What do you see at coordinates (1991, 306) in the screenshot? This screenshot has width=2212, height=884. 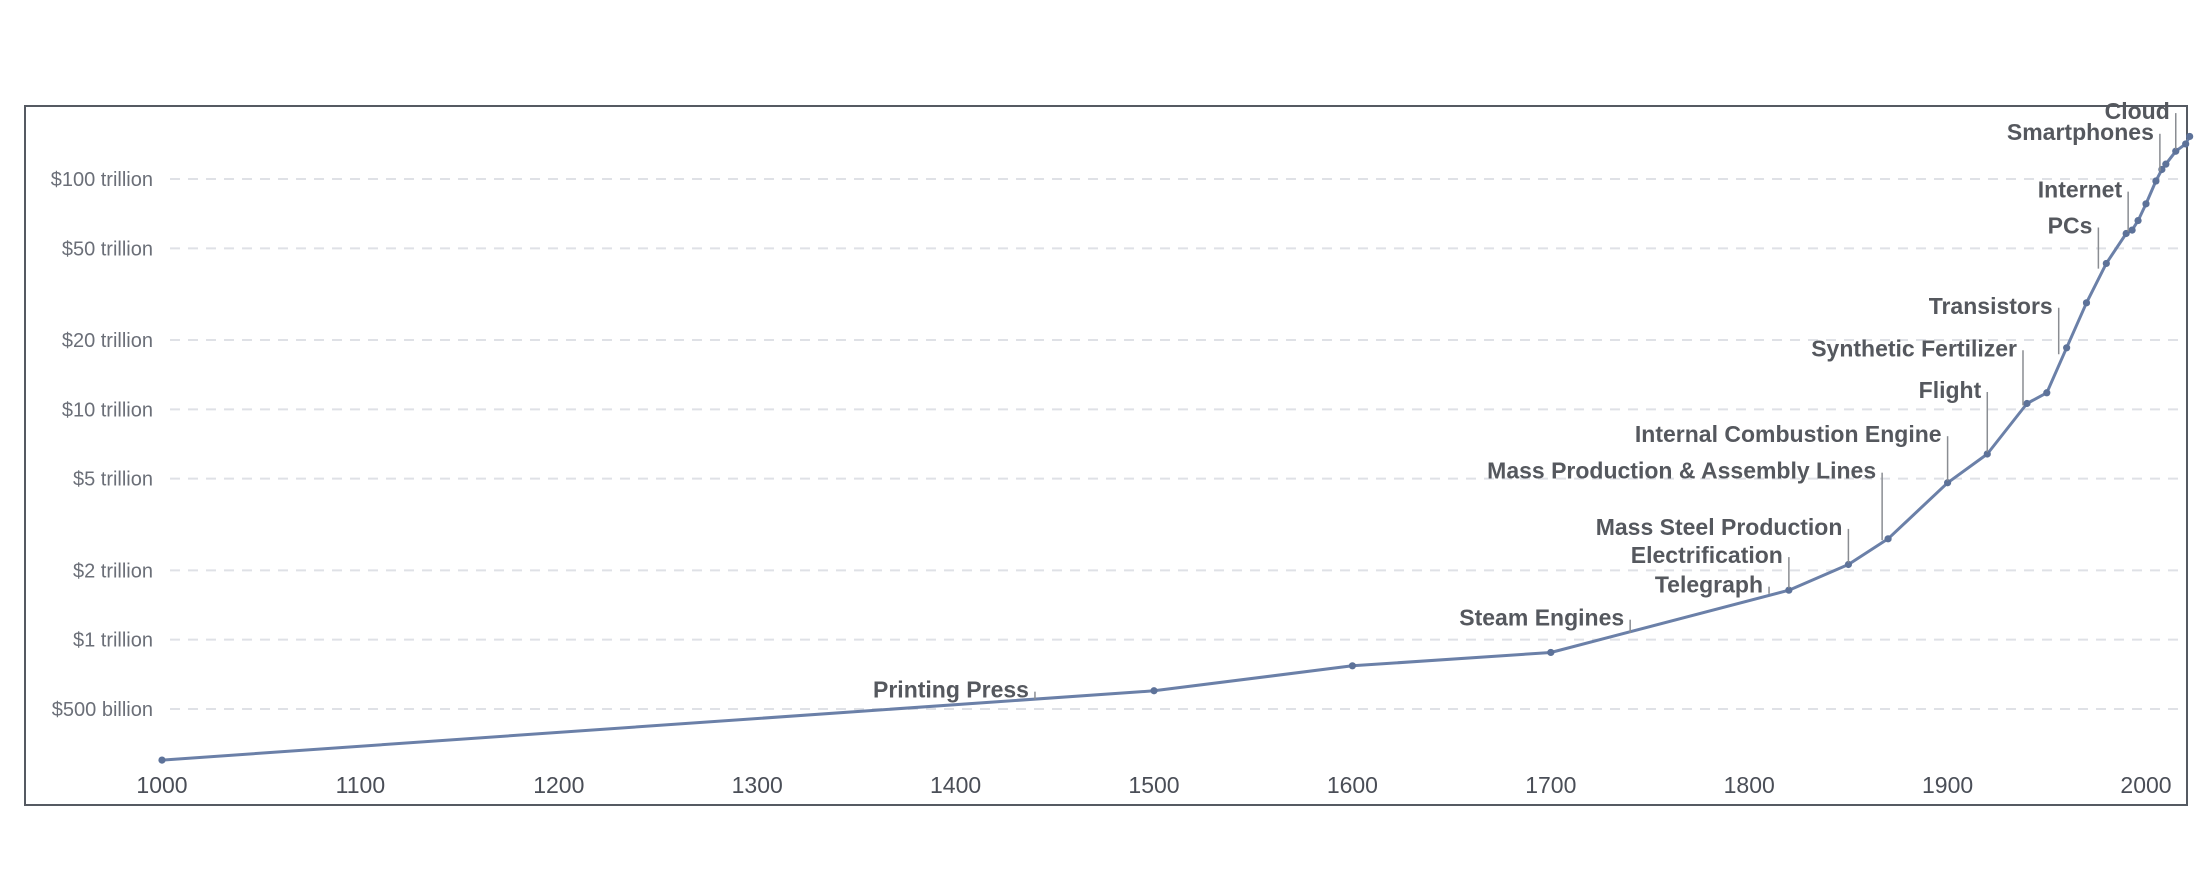 I see `annotation-label: Transistors` at bounding box center [1991, 306].